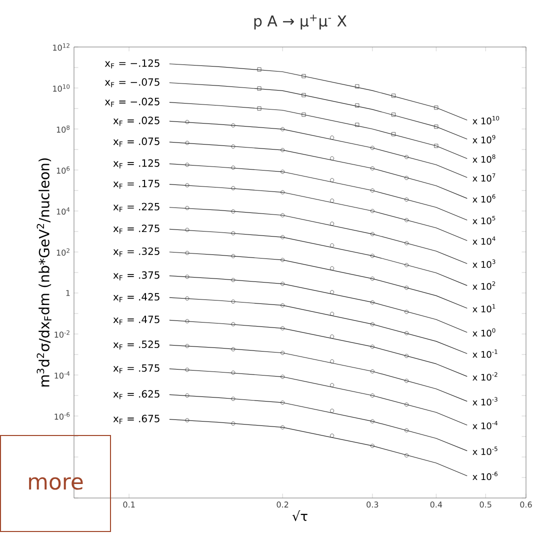 This screenshot has height=544, width=542. Describe the element at coordinates (484, 263) in the screenshot. I see `annotation: x 10$^{3}$` at that location.